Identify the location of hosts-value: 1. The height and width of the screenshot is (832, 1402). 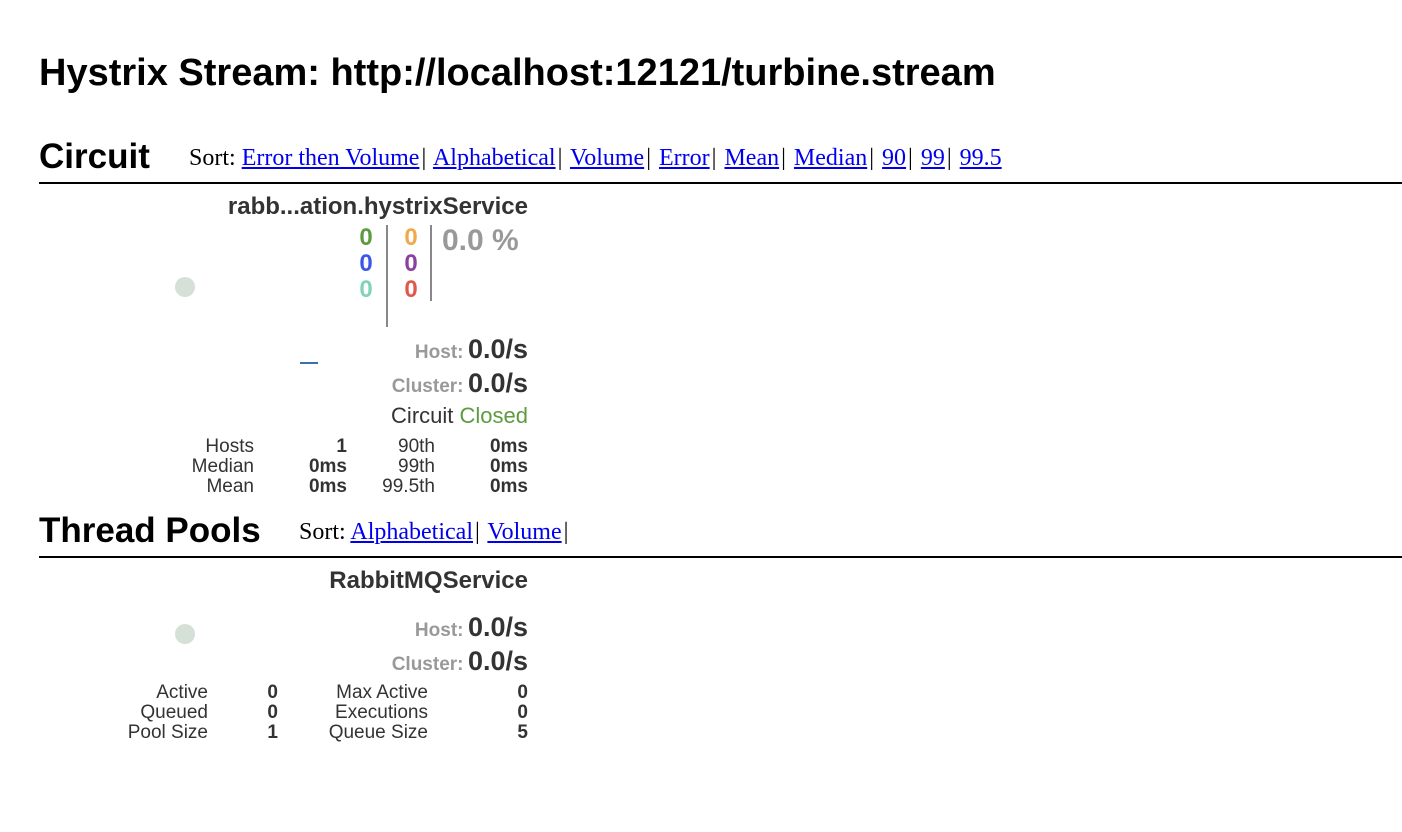
(341, 446).